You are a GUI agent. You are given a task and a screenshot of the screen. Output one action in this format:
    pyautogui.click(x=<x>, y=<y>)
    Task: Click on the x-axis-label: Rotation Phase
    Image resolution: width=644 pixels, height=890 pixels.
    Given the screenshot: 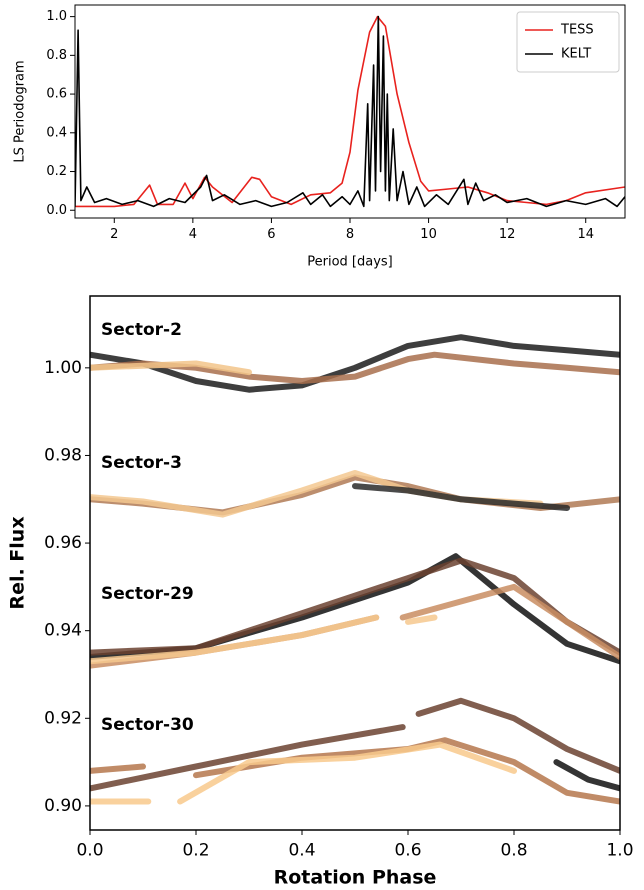 What is the action you would take?
    pyautogui.click(x=355, y=878)
    